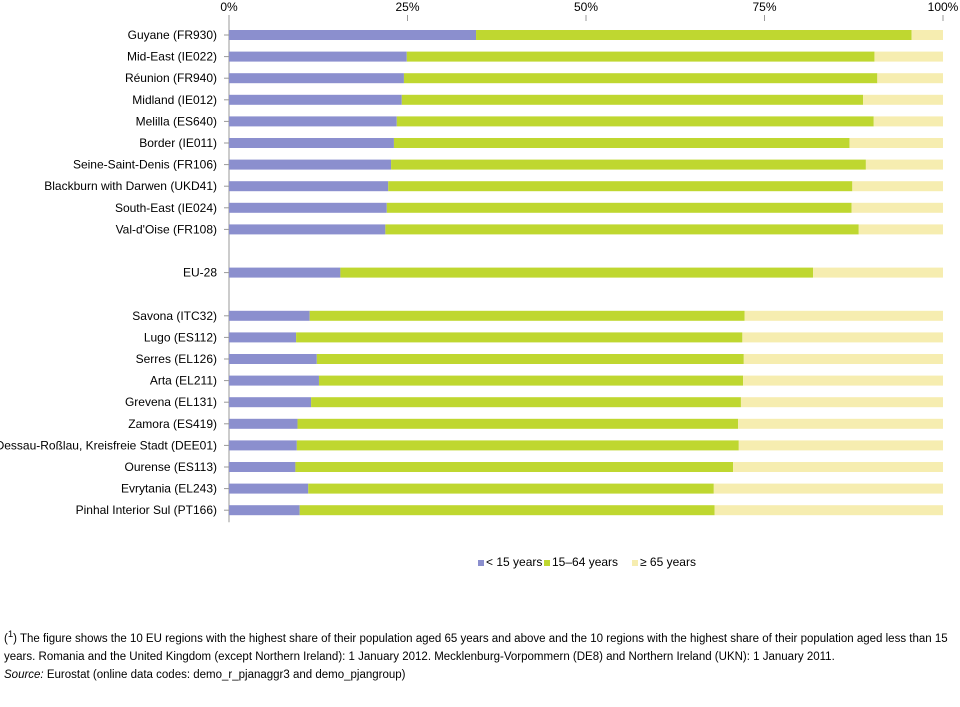  What do you see at coordinates (169, 489) in the screenshot?
I see `category-label: Evrytania (EL243)` at bounding box center [169, 489].